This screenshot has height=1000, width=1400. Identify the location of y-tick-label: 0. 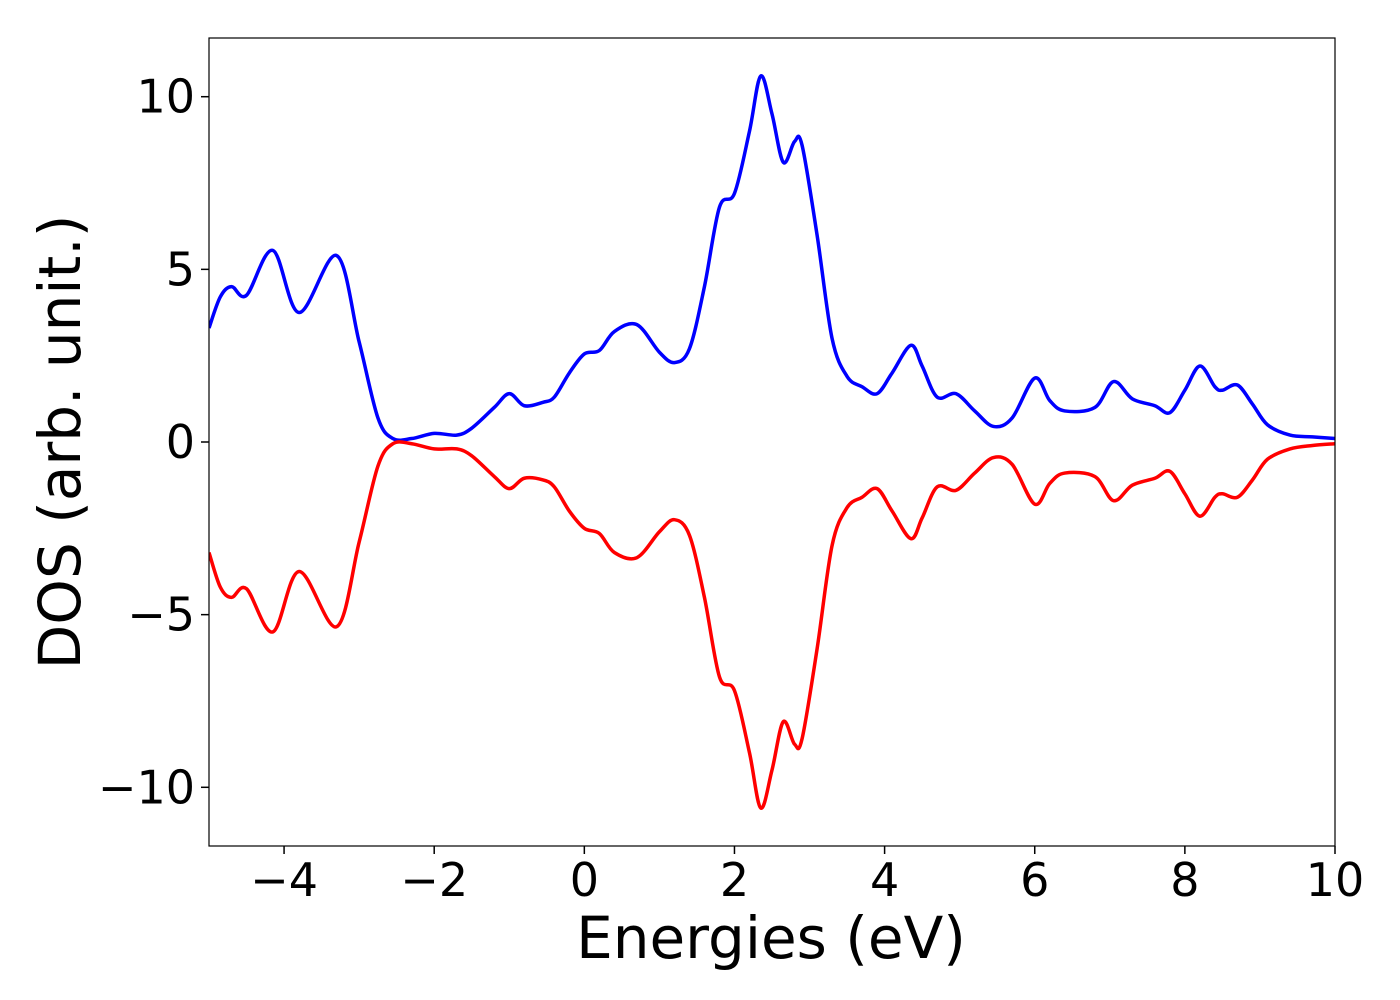
(180, 442).